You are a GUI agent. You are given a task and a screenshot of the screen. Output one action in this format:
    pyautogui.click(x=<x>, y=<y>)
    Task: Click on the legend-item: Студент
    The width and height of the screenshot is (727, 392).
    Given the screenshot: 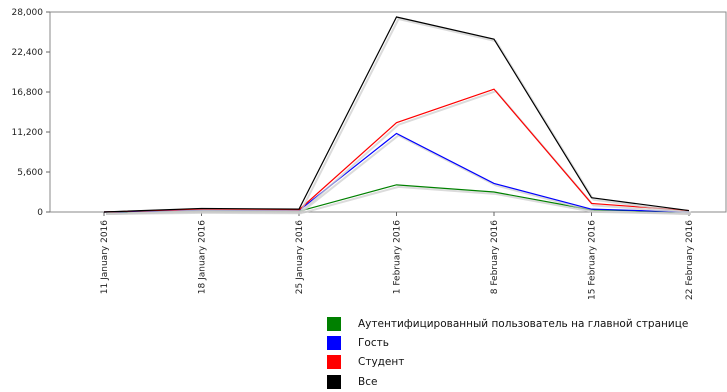 What is the action you would take?
    pyautogui.click(x=527, y=362)
    